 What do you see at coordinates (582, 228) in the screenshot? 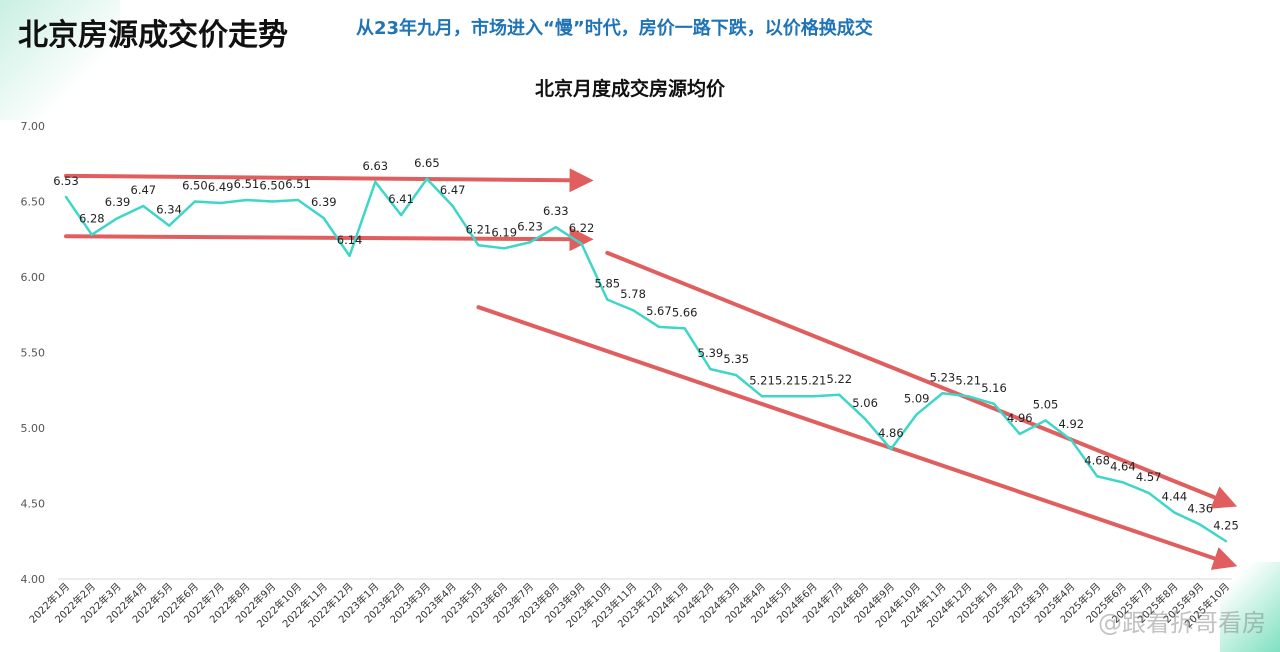
I see `data-label: 6.22` at bounding box center [582, 228].